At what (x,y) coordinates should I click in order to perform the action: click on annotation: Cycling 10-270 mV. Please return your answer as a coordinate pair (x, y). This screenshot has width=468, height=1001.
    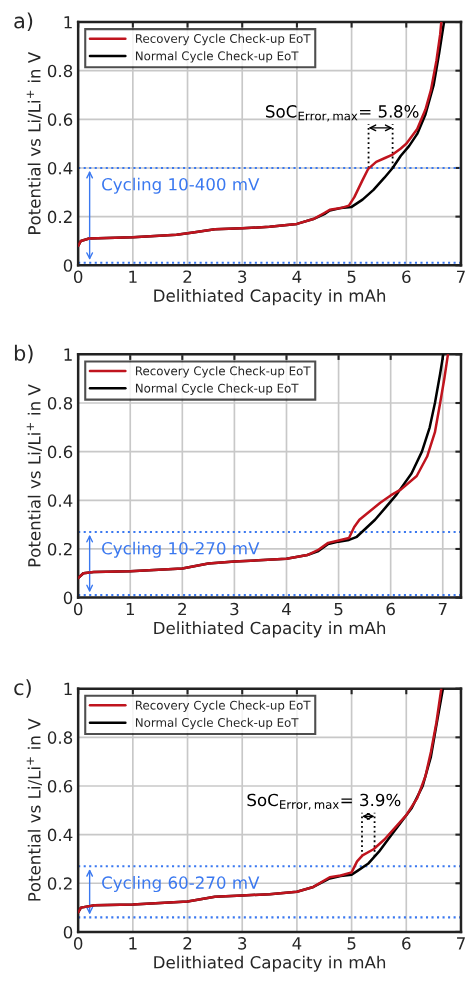
    Looking at the image, I should click on (181, 549).